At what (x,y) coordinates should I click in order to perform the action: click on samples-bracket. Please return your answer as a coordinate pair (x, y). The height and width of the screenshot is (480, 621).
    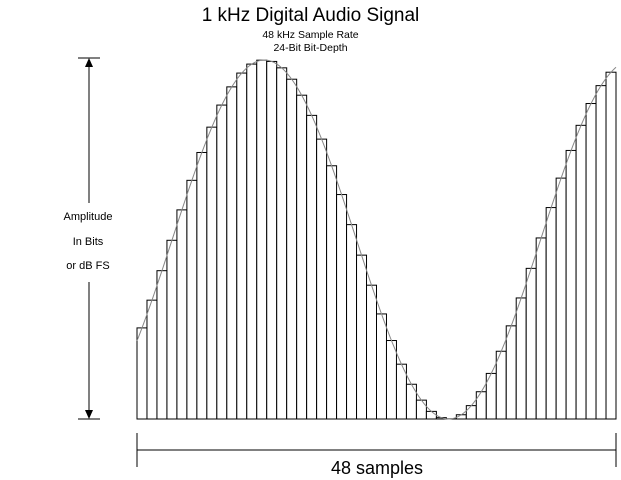
    Looking at the image, I should click on (376, 450).